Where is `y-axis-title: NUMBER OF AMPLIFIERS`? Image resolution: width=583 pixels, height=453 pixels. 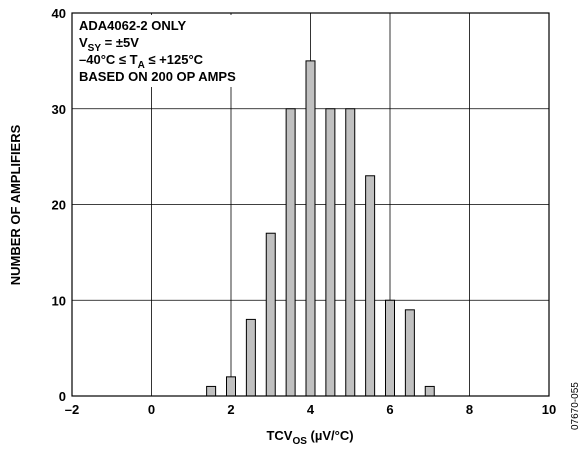 y-axis-title: NUMBER OF AMPLIFIERS is located at coordinates (15, 204).